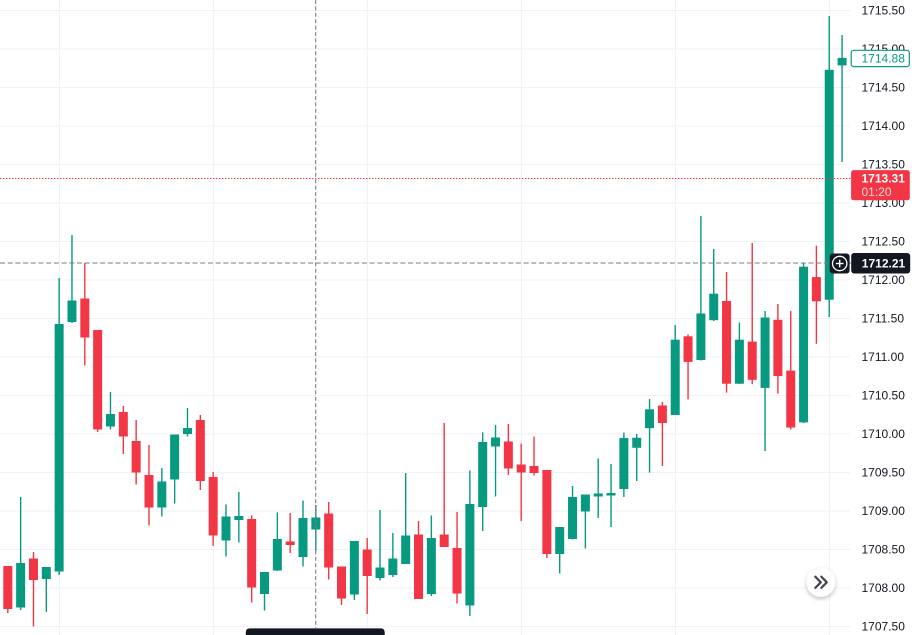 The height and width of the screenshot is (635, 912). What do you see at coordinates (884, 242) in the screenshot?
I see `svg-text: 1712.50` at bounding box center [884, 242].